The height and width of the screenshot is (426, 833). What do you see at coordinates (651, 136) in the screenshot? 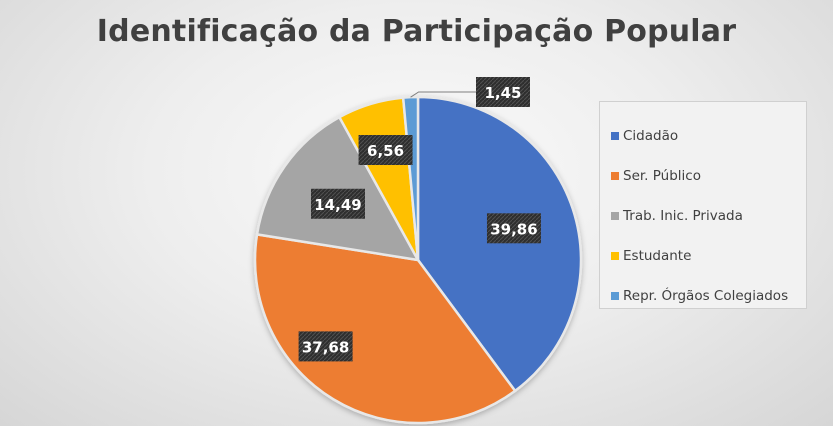
I see `legend-label: Cidadão` at bounding box center [651, 136].